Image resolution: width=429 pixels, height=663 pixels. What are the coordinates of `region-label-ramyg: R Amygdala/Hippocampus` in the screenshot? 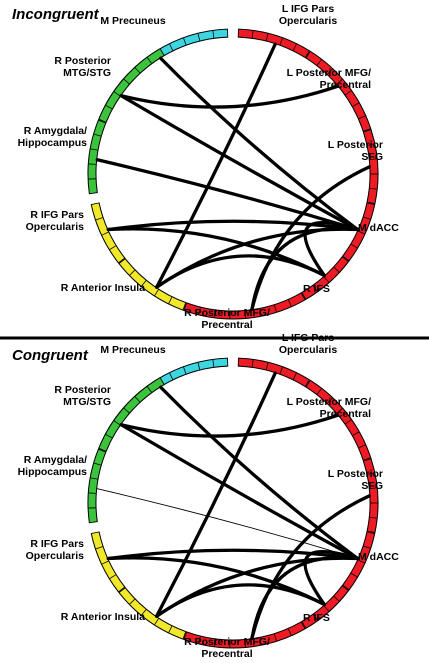 It's located at (53, 137).